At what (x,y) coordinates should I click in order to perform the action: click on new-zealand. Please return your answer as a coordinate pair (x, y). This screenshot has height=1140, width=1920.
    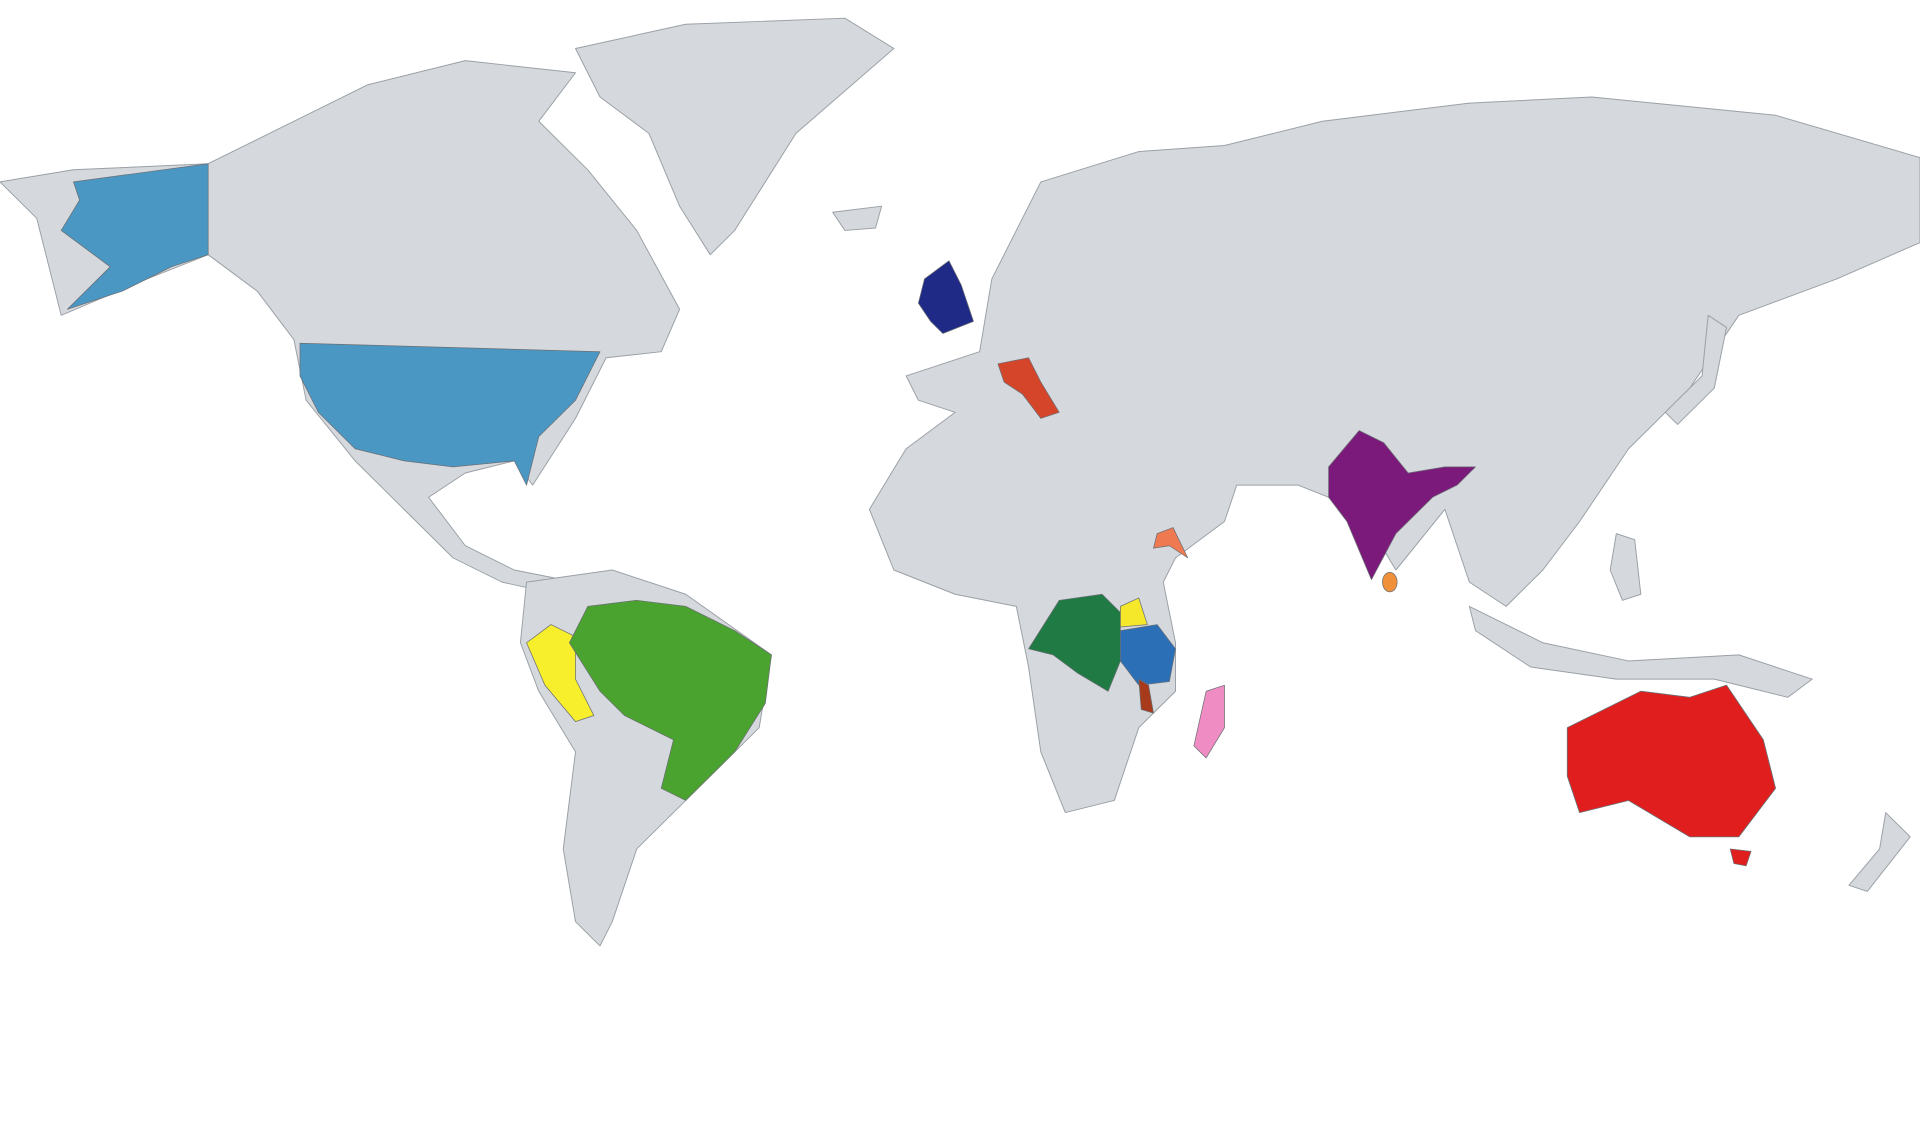
    Looking at the image, I should click on (1879, 852).